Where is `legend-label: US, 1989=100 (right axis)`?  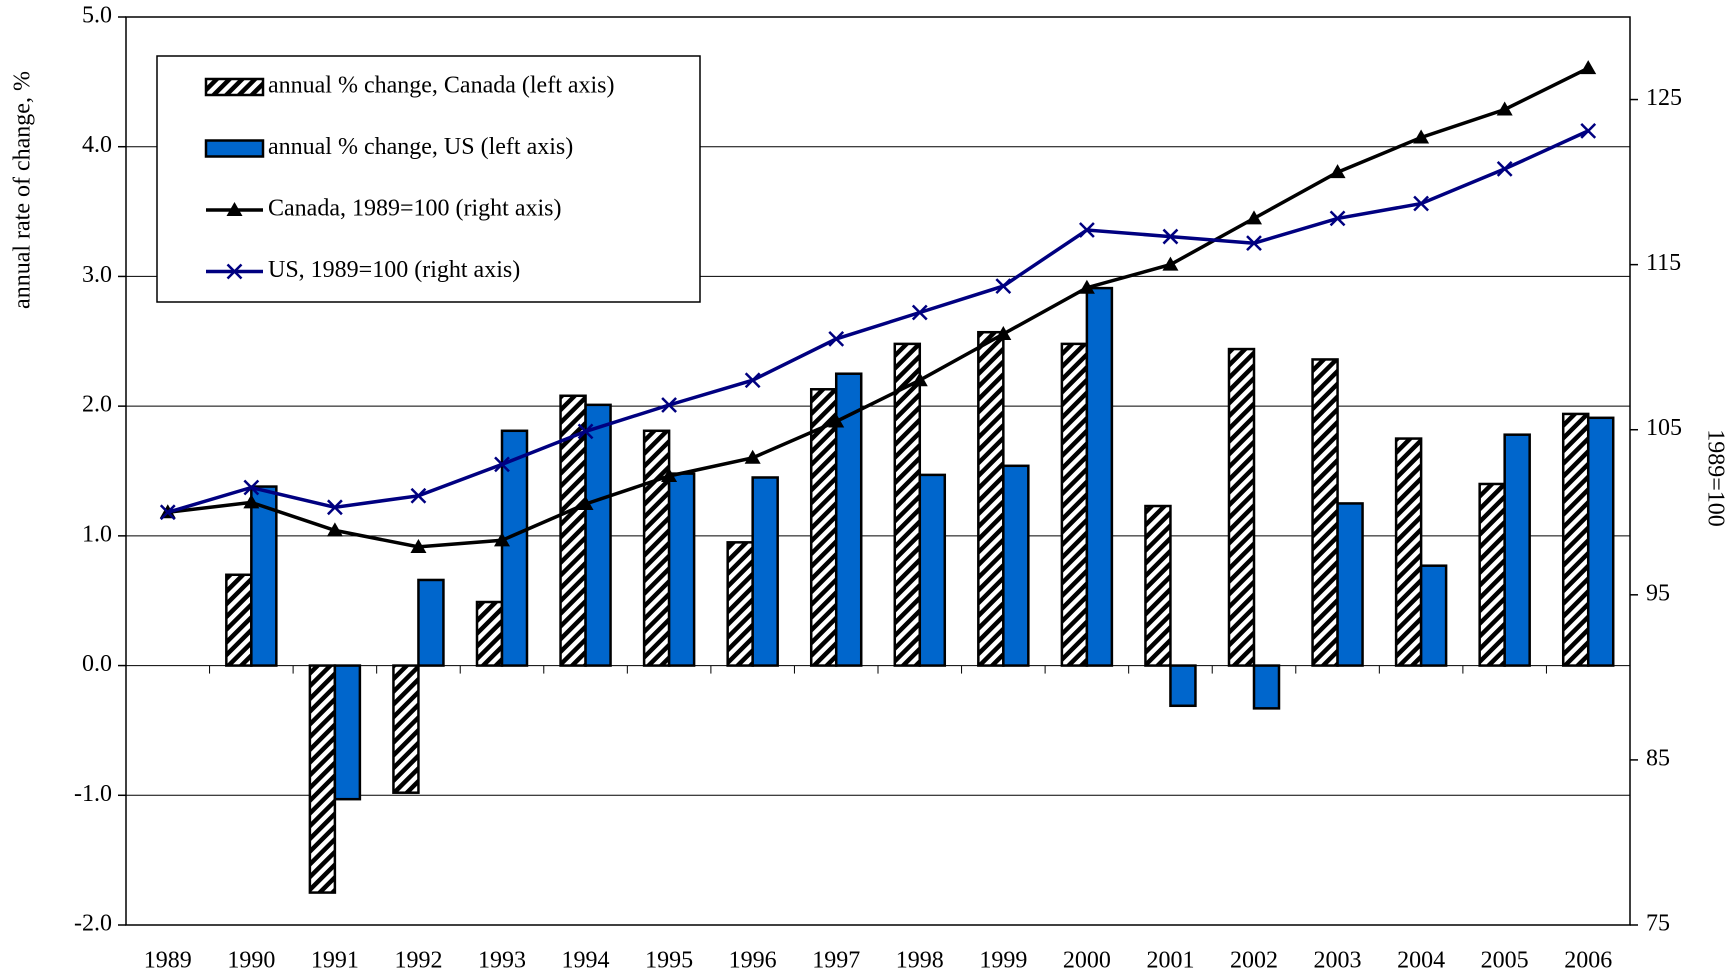 legend-label: US, 1989=100 (right axis) is located at coordinates (394, 270).